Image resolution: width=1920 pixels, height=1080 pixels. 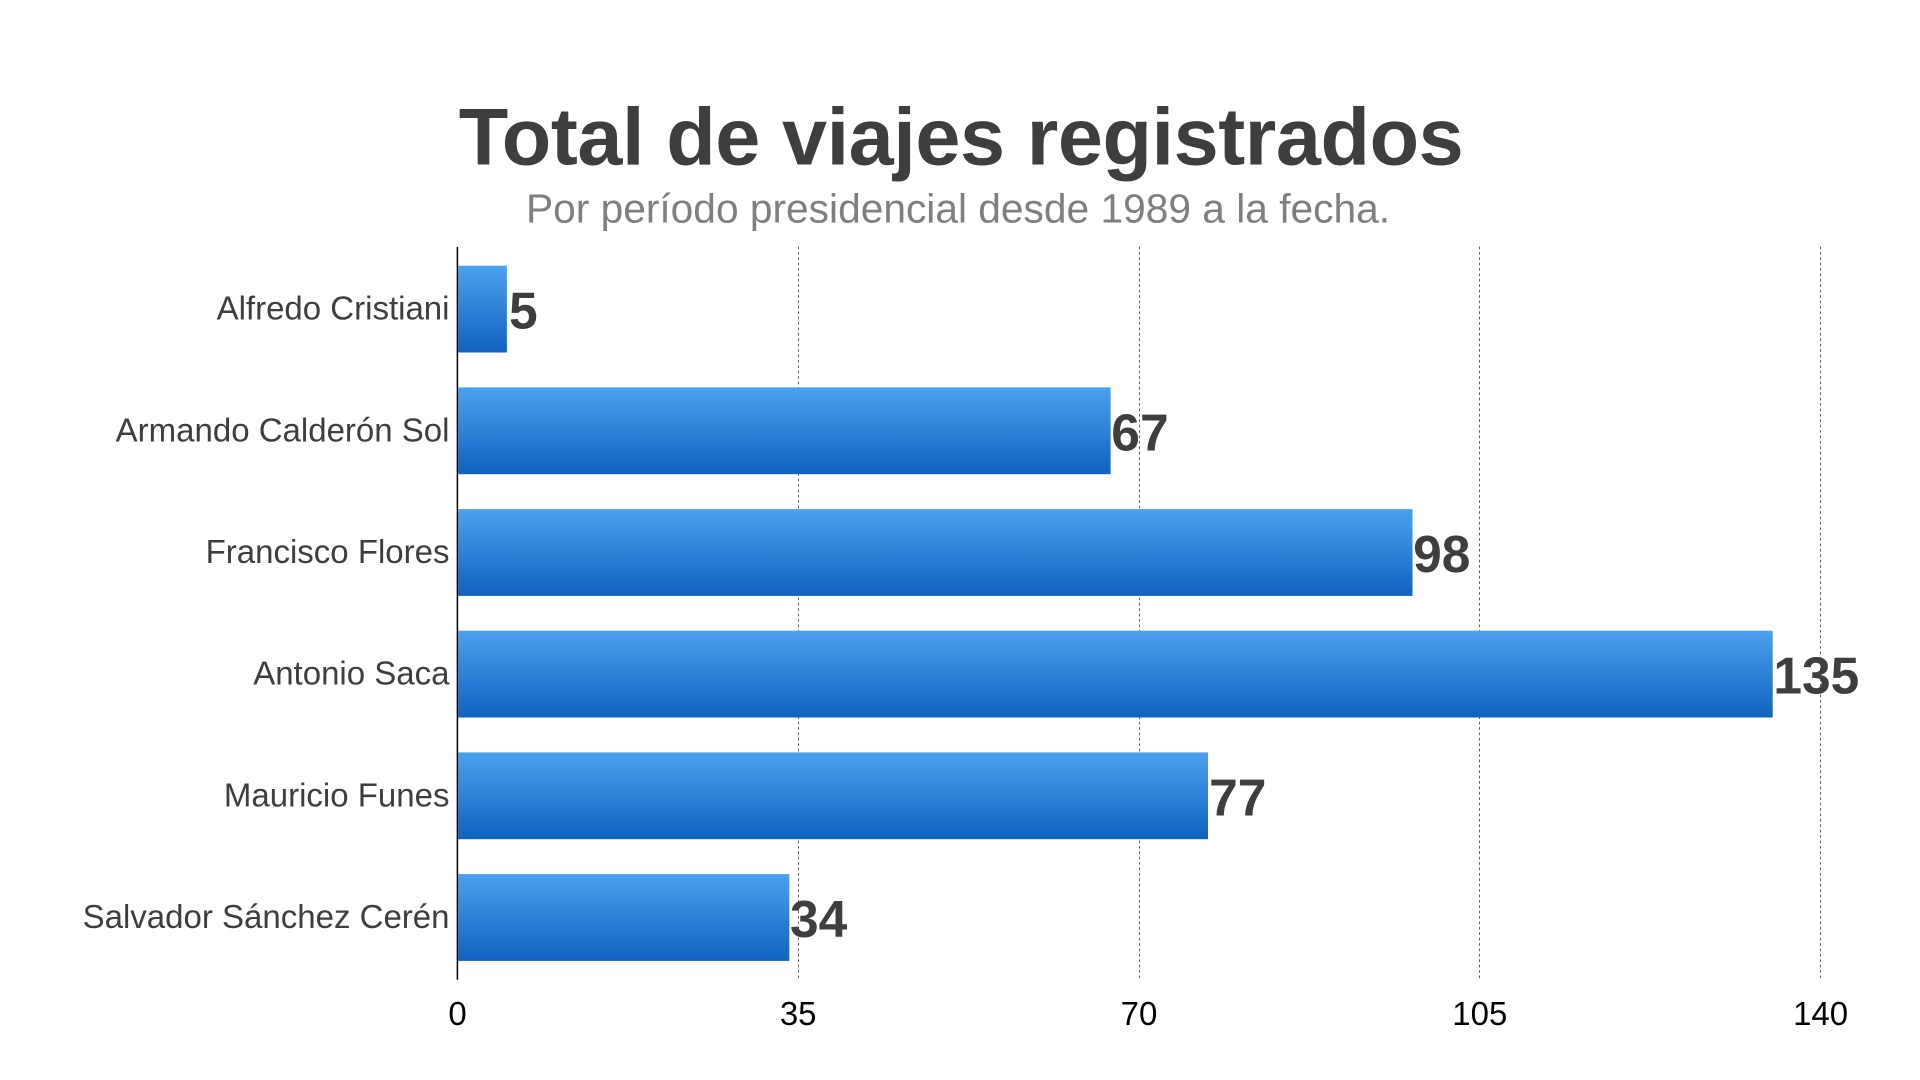 What do you see at coordinates (1237, 797) in the screenshot?
I see `svg-text: 77` at bounding box center [1237, 797].